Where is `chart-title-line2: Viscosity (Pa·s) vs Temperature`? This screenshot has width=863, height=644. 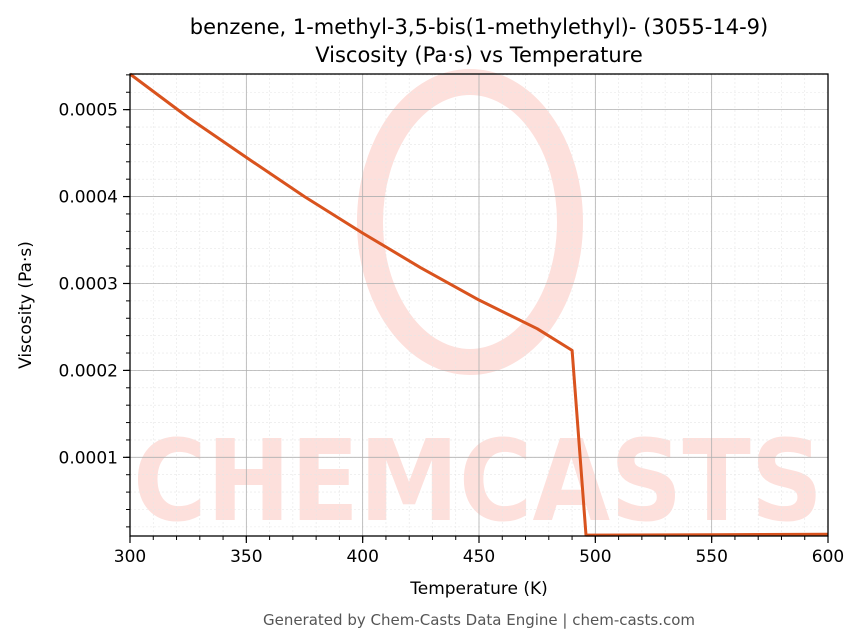
chart-title-line2: Viscosity (Pa·s) vs Temperature is located at coordinates (479, 55).